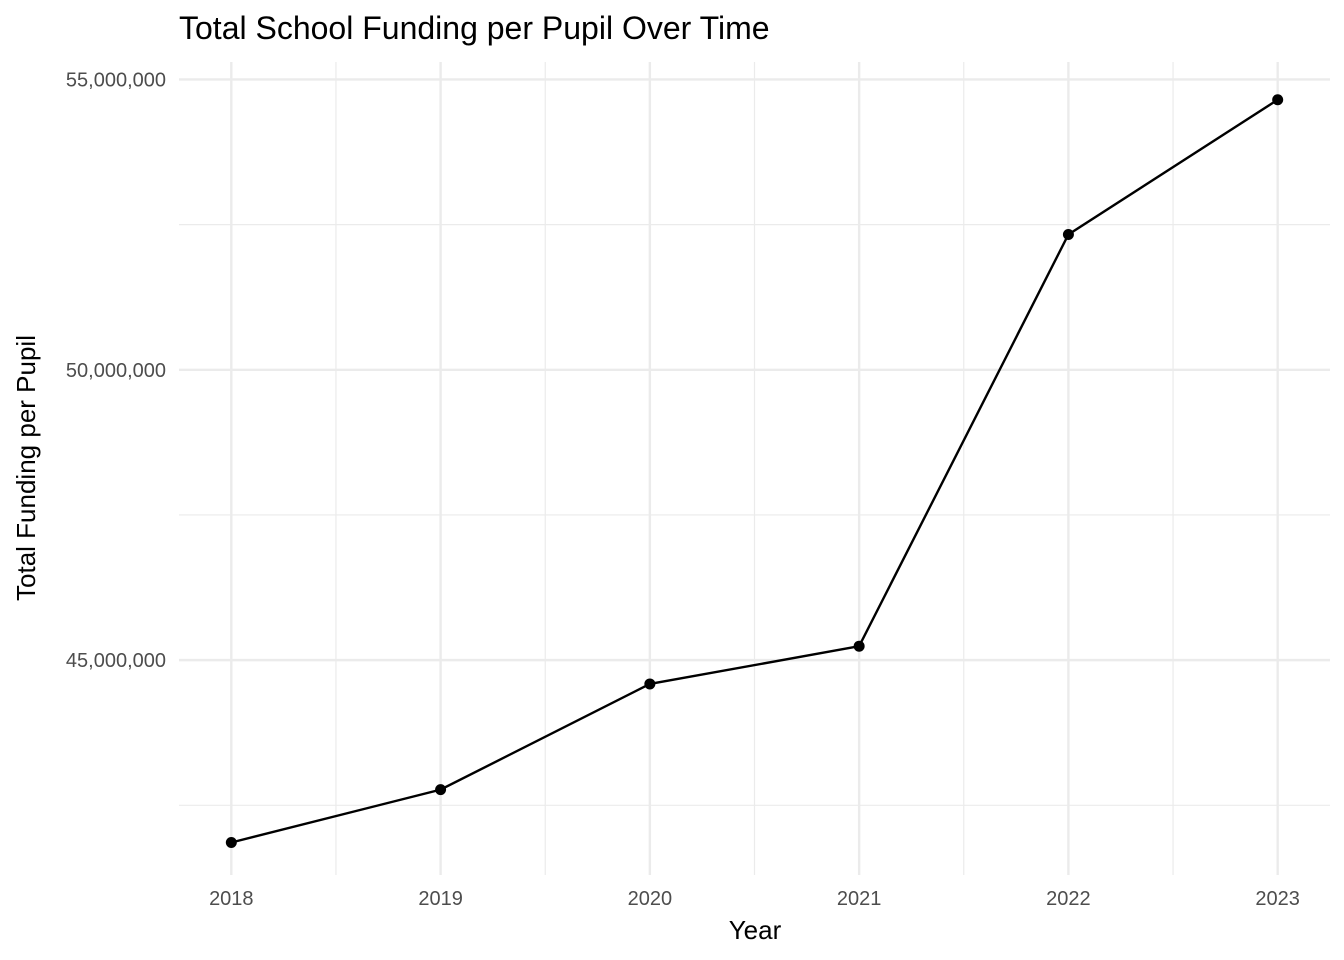 The height and width of the screenshot is (960, 1344). What do you see at coordinates (859, 899) in the screenshot?
I see `x-tick-label: 2021` at bounding box center [859, 899].